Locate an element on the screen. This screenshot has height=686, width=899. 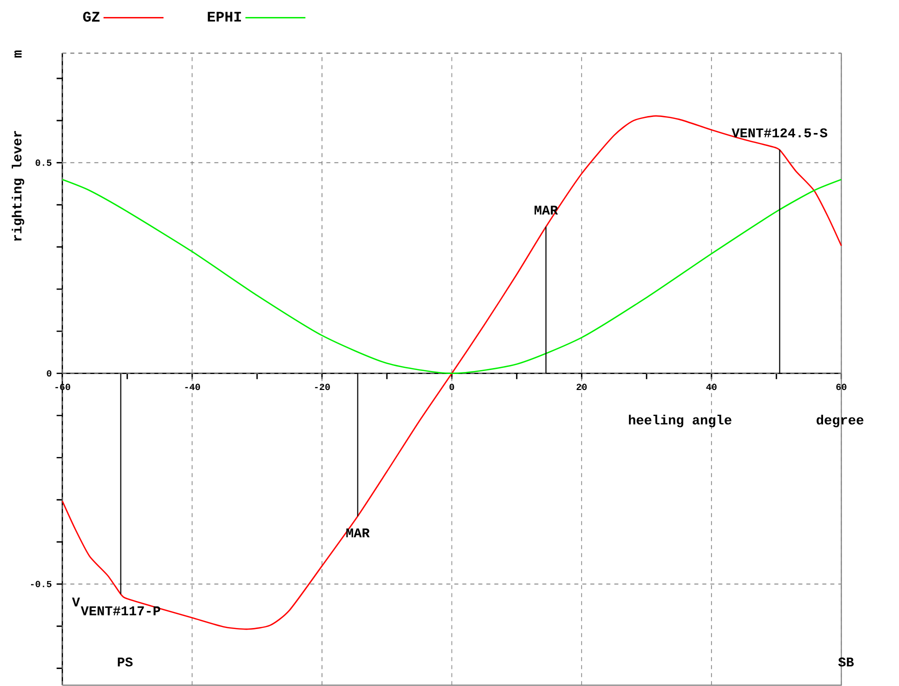
y-axis-title: righting lever is located at coordinates (18, 185).